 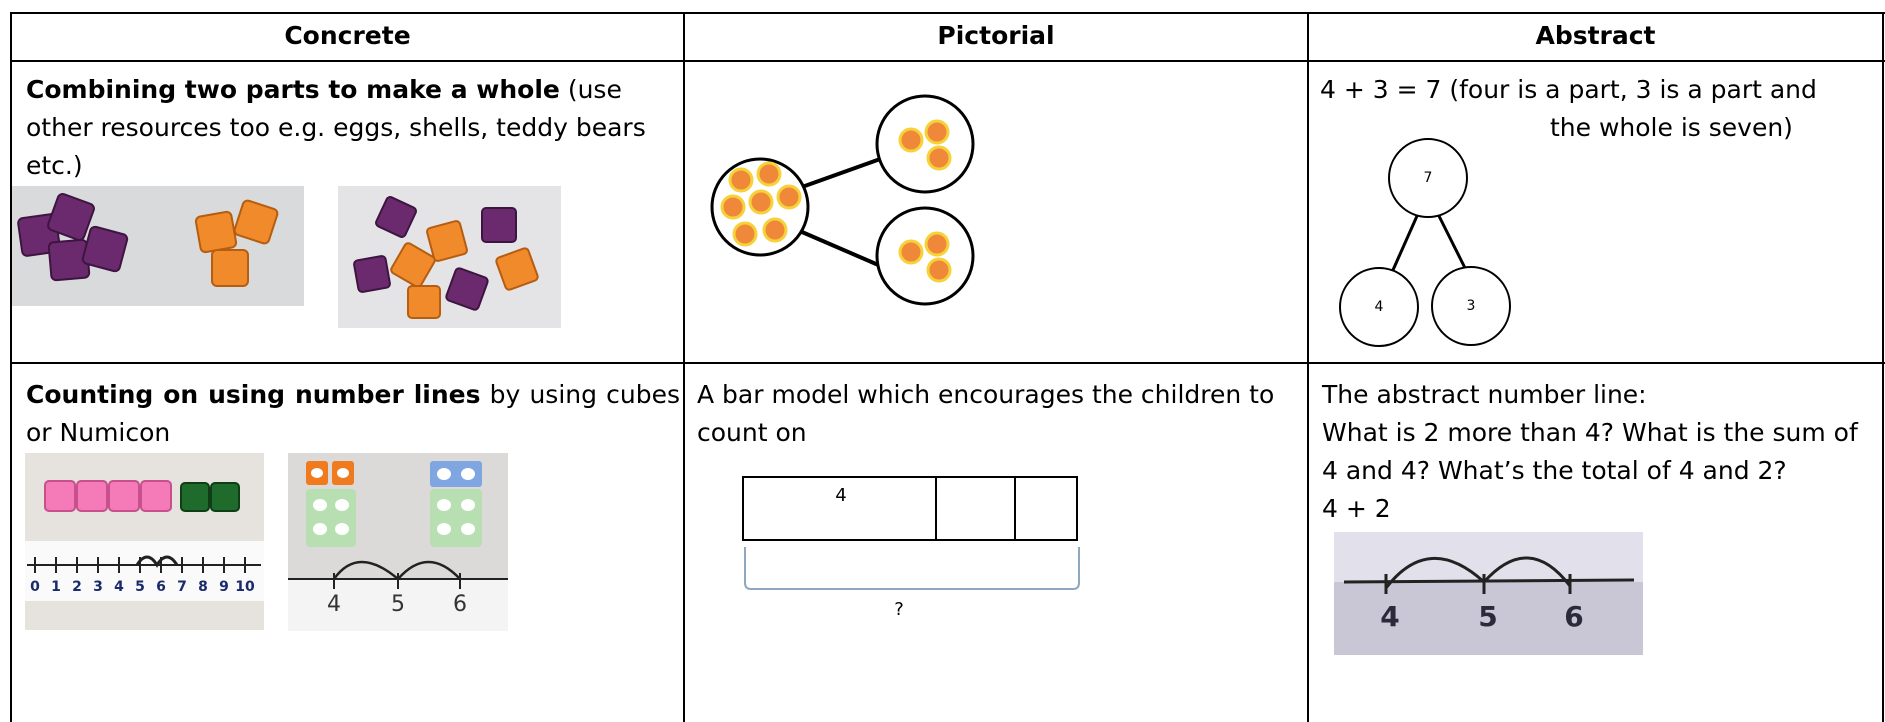 What do you see at coordinates (236, 243) in the screenshot?
I see `orange-cubes` at bounding box center [236, 243].